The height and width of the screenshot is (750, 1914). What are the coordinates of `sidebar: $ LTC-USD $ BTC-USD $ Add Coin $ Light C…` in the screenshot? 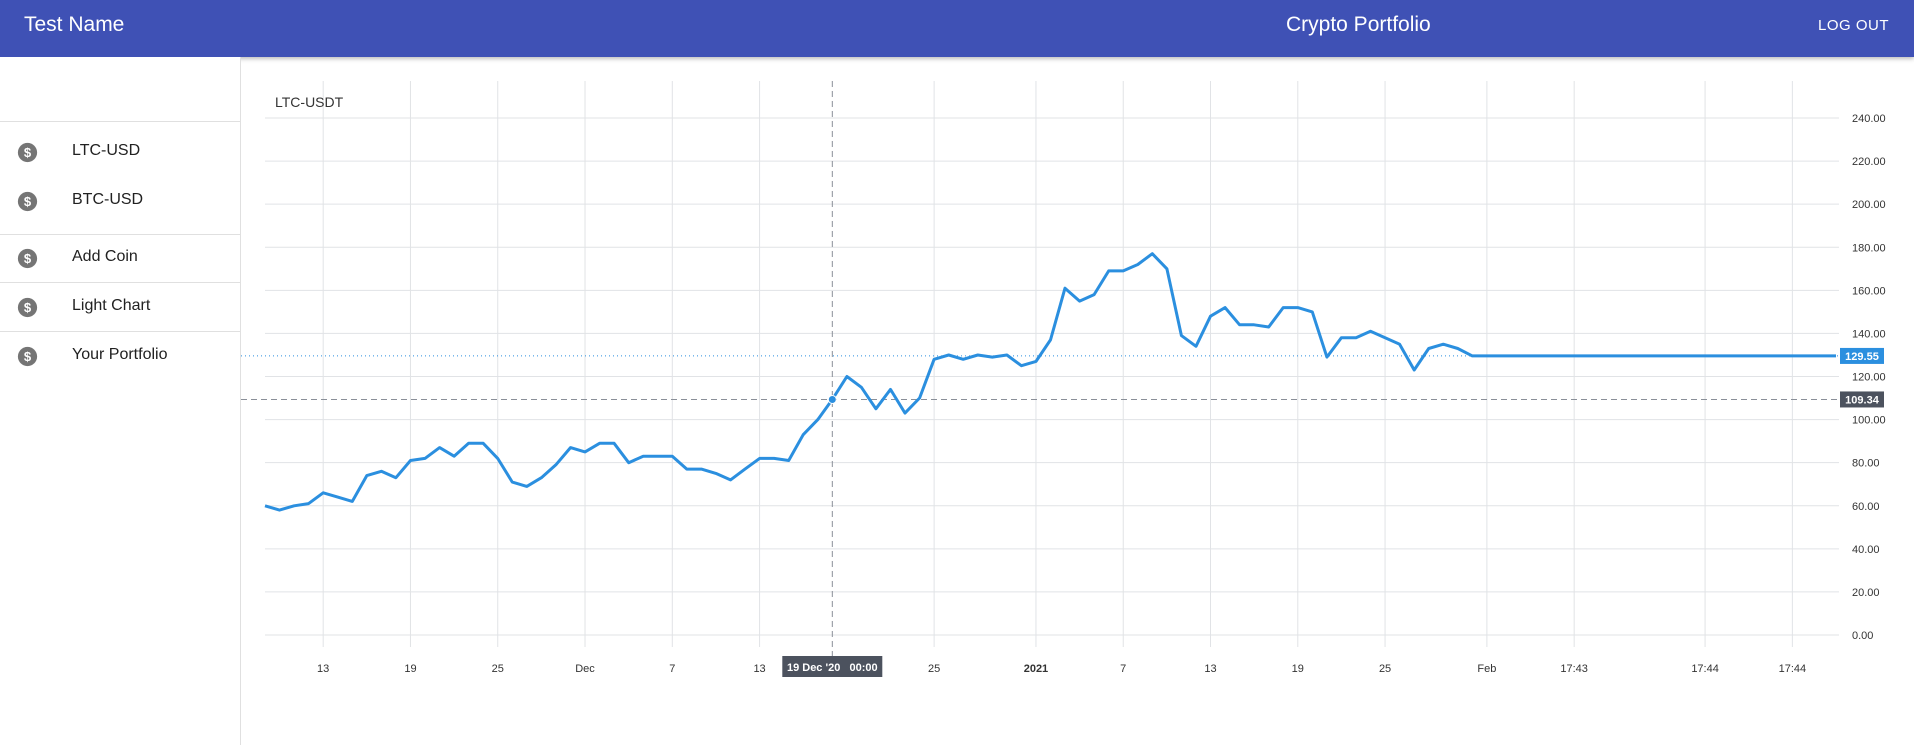 It's located at (120, 401).